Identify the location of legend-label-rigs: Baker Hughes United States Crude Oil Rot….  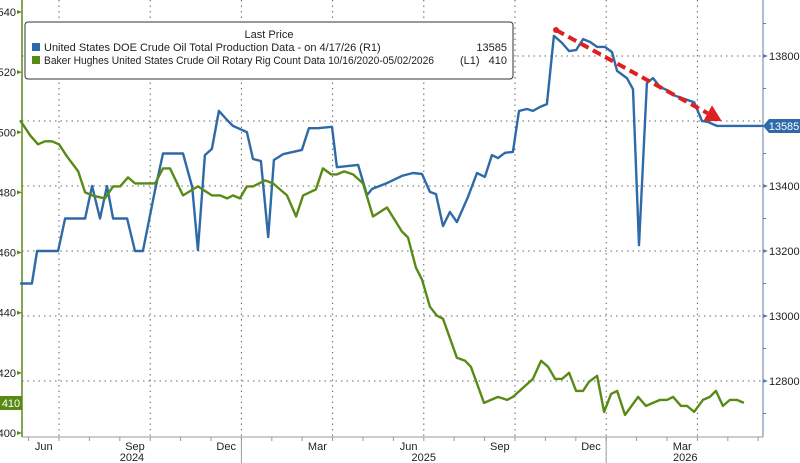
(239, 61).